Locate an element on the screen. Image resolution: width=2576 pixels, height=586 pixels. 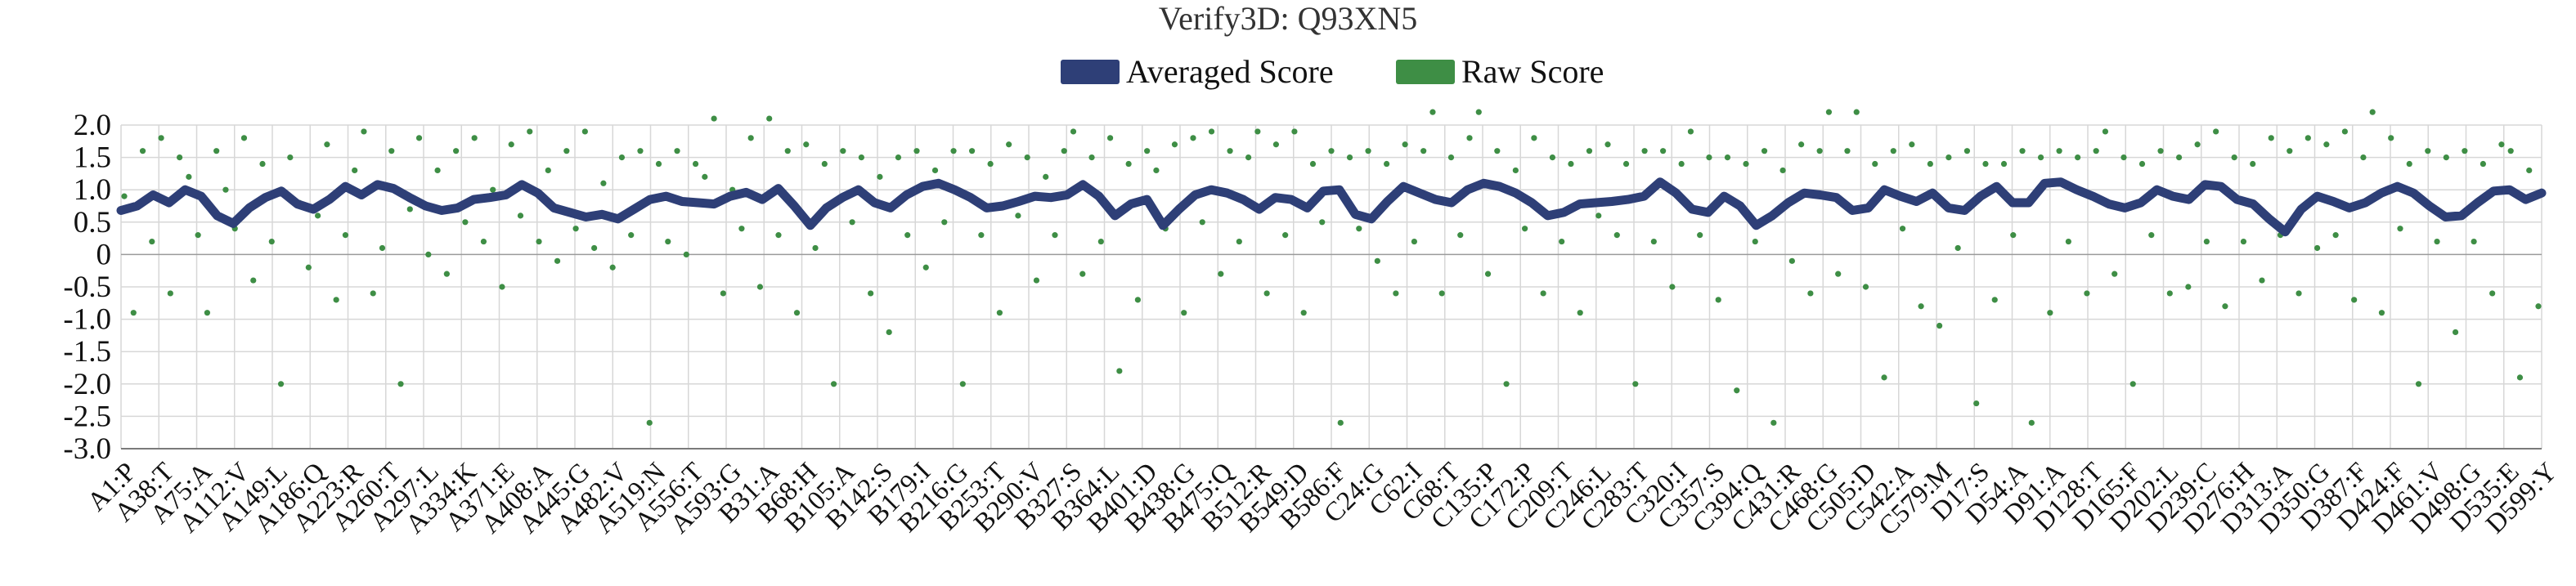
averaged-score-line is located at coordinates (1332, 207).